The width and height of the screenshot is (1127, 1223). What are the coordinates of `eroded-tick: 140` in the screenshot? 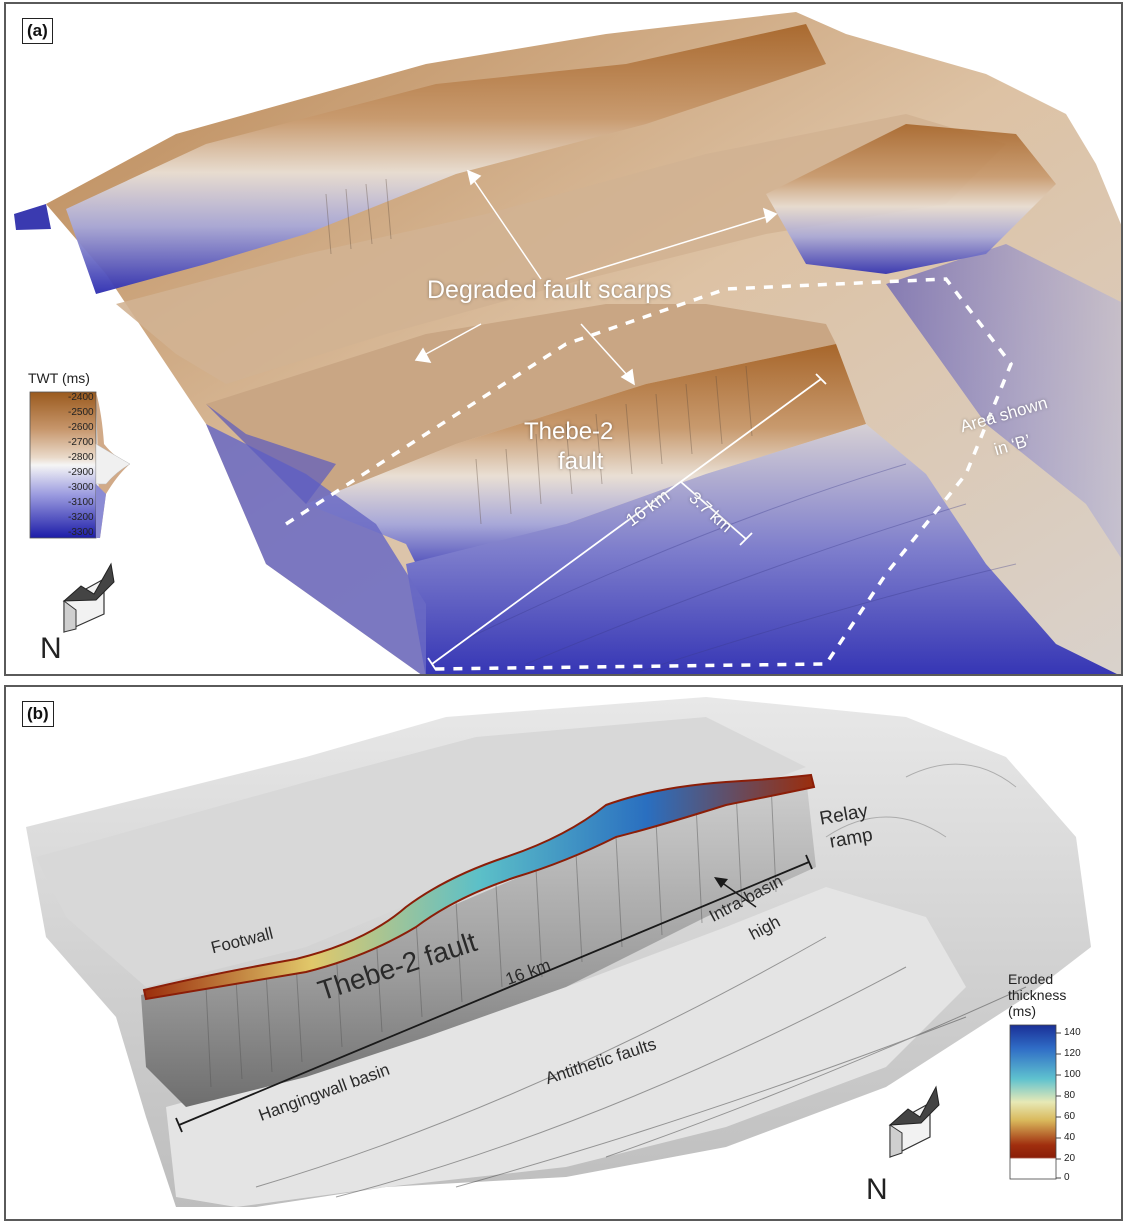 It's located at (1072, 1032).